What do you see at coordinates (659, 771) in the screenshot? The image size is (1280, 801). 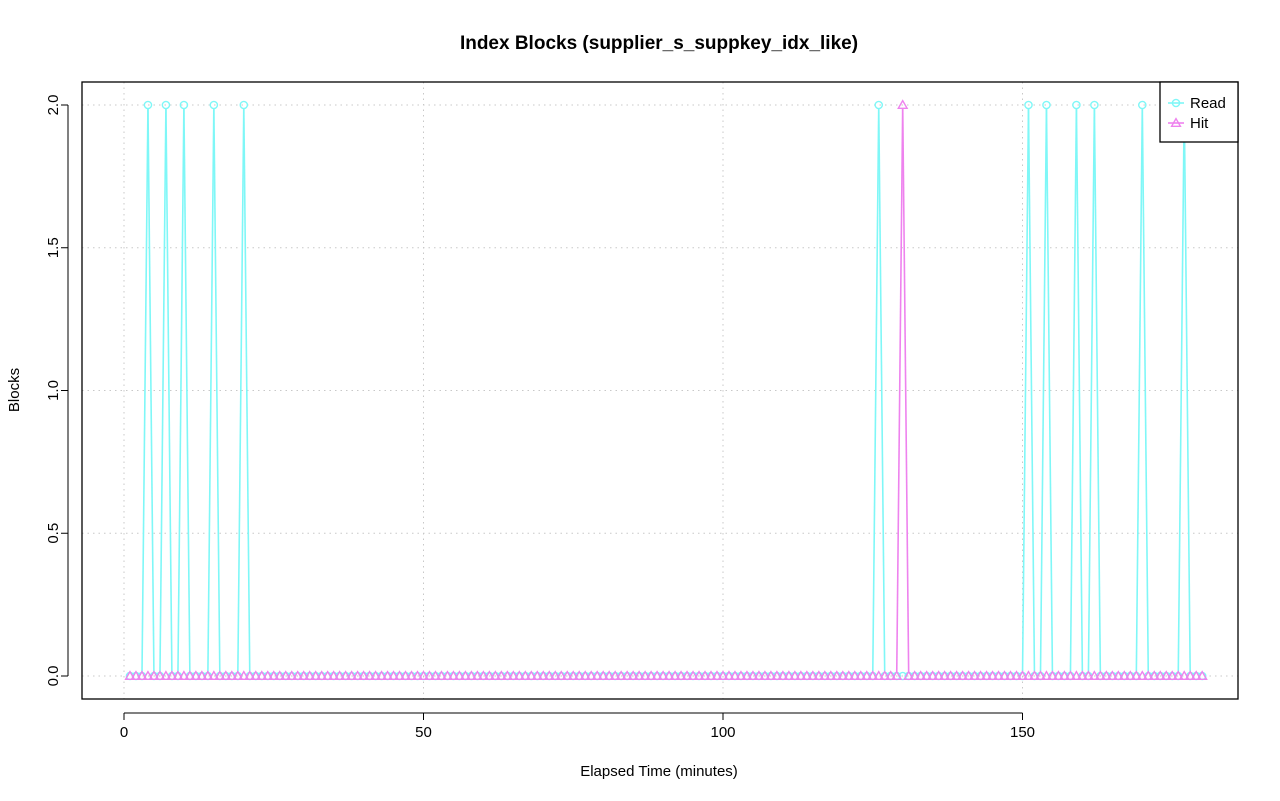 I see `x-axis-label: Elapsed Time (minutes)` at bounding box center [659, 771].